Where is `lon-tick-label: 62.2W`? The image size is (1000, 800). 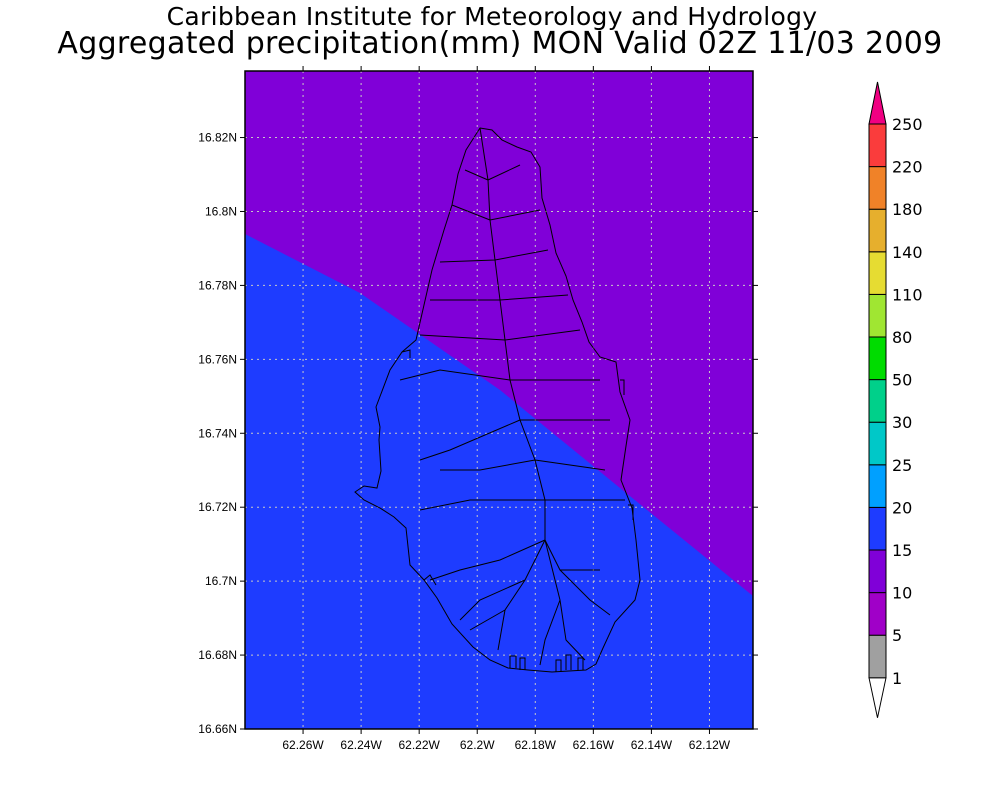
lon-tick-label: 62.2W is located at coordinates (477, 745).